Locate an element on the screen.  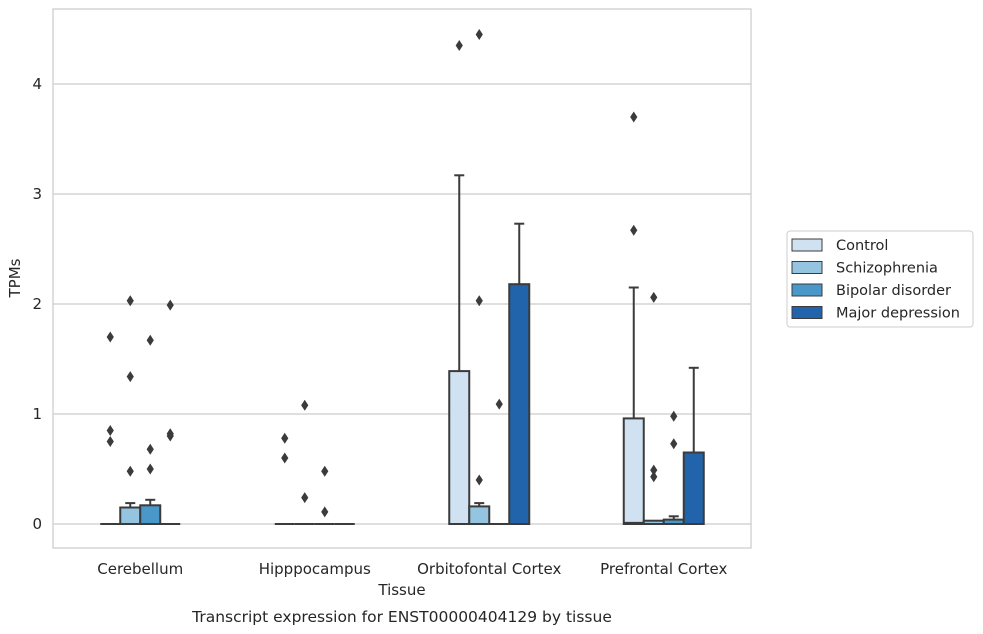
y-tick-label: 4 is located at coordinates (37, 84).